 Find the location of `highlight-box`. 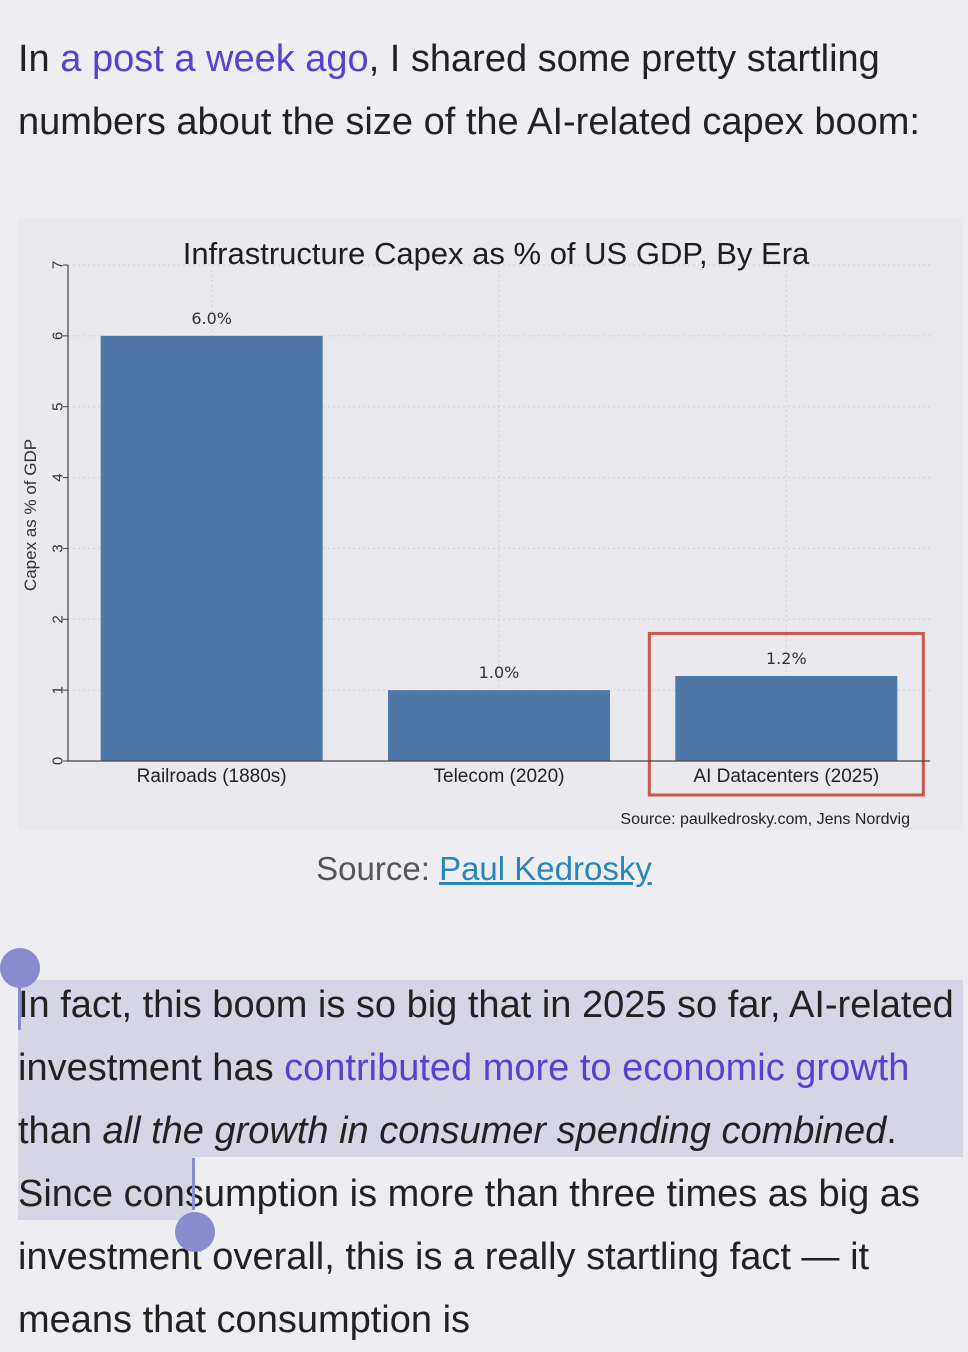

highlight-box is located at coordinates (786, 714).